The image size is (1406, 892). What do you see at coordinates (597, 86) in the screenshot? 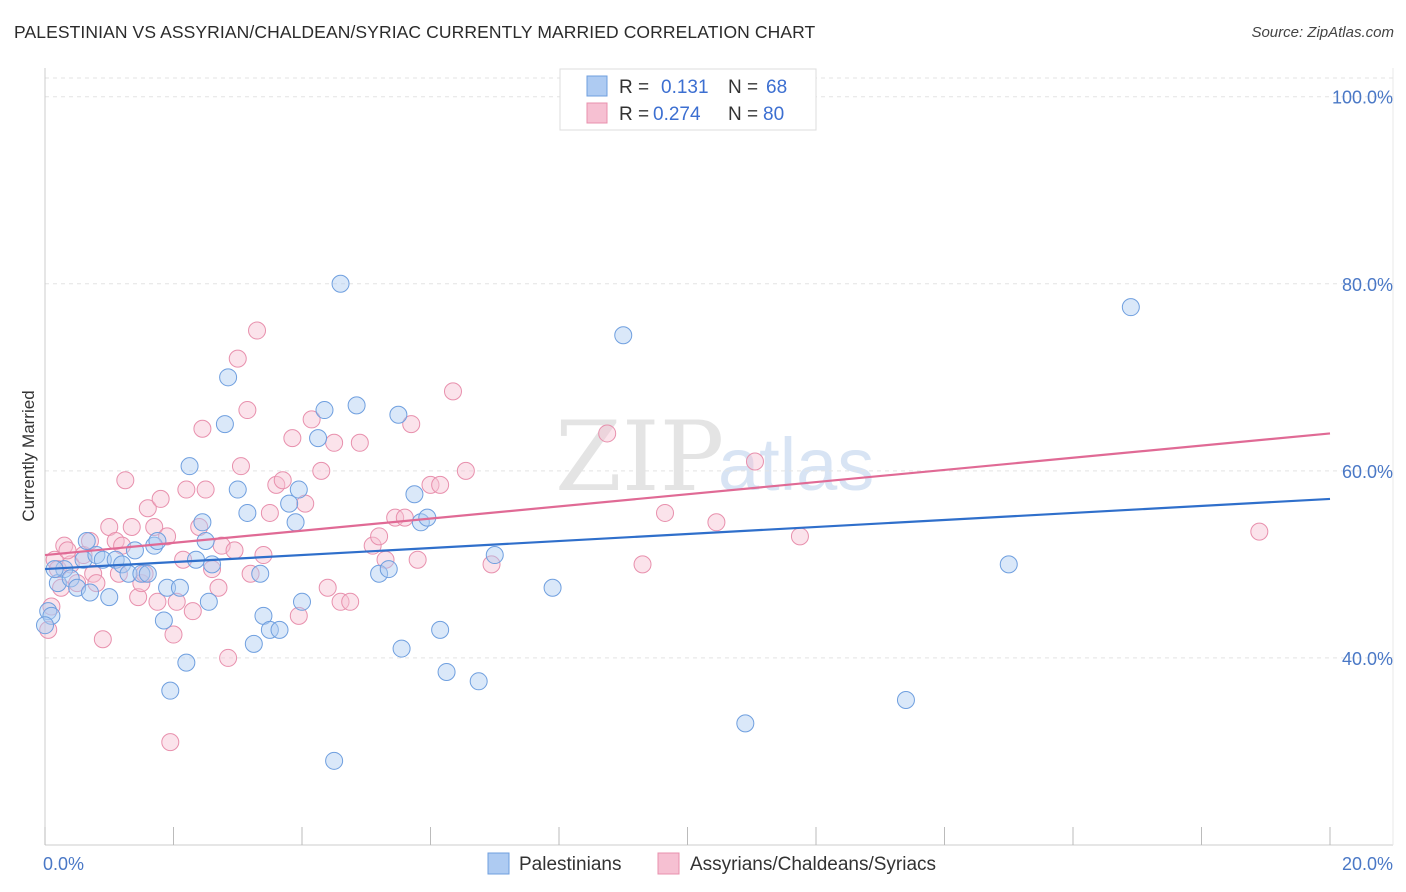
I see `legend-swatch-blue` at bounding box center [597, 86].